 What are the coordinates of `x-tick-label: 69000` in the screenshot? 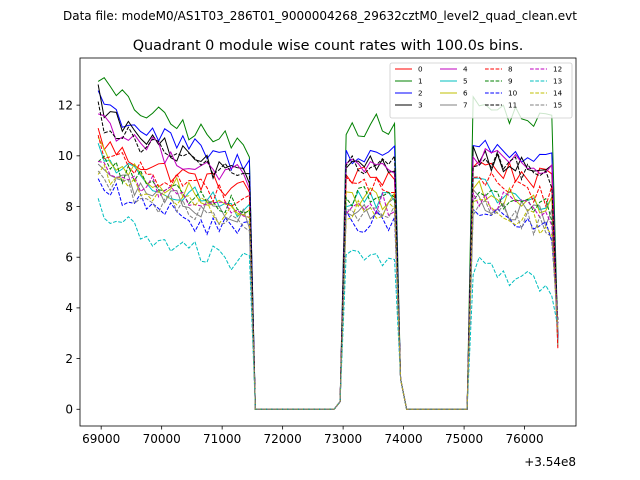 It's located at (101, 439).